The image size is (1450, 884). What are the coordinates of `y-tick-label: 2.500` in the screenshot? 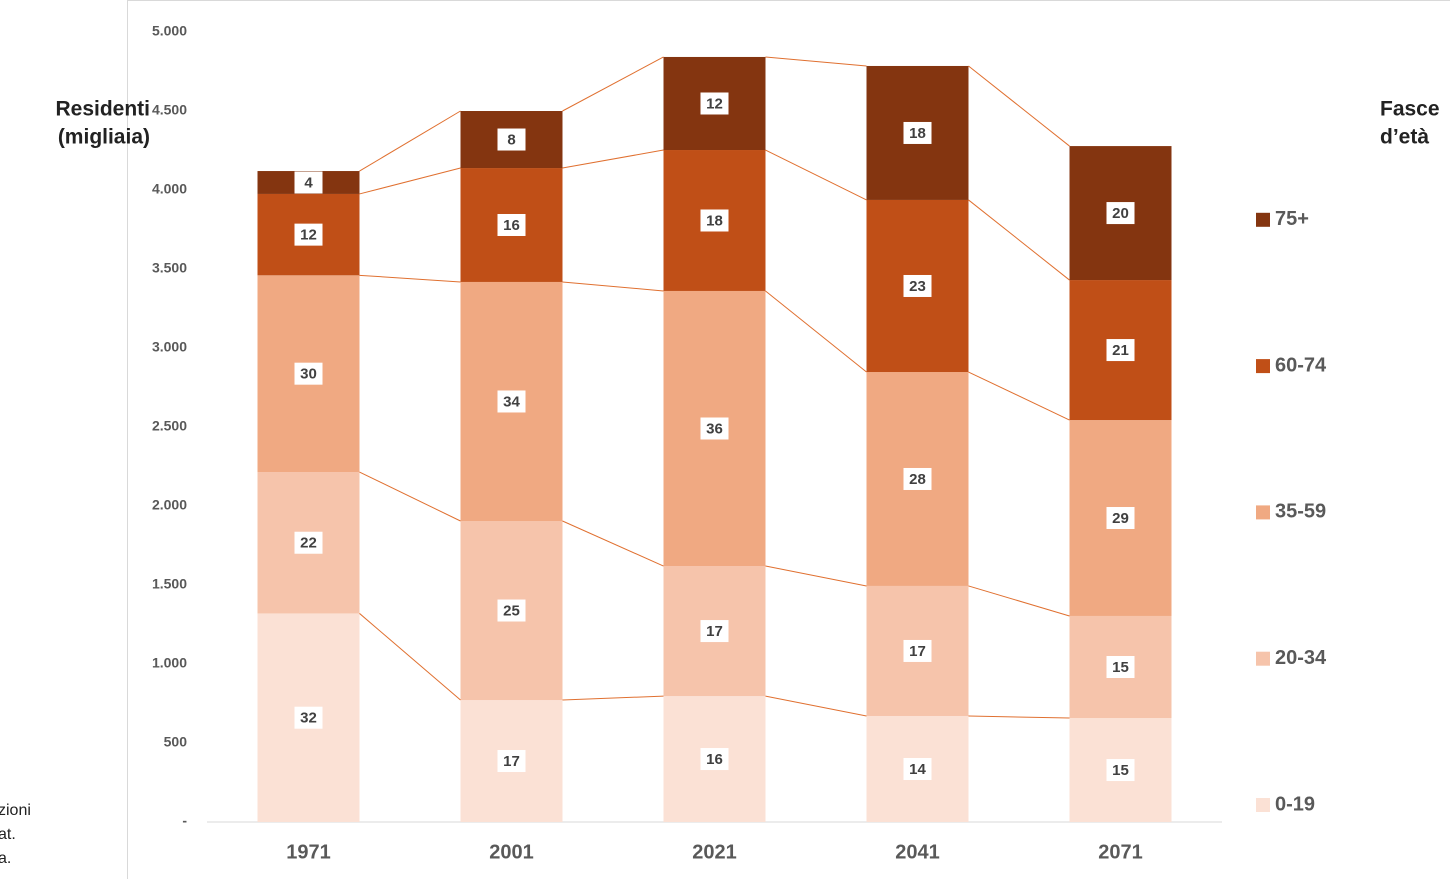 It's located at (169, 426).